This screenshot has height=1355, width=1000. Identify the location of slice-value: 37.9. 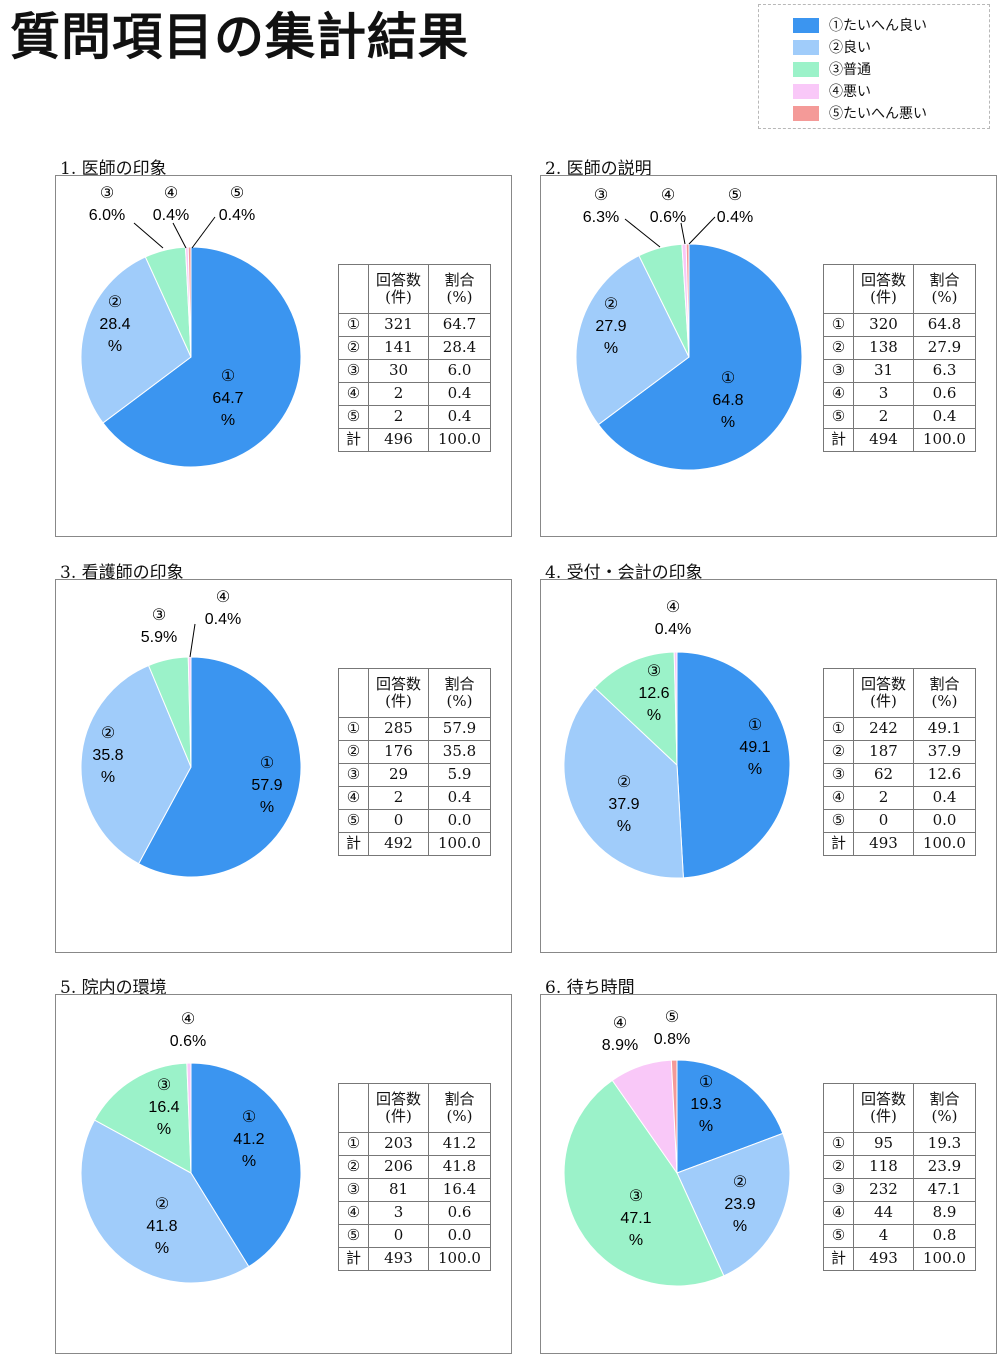
(623, 804).